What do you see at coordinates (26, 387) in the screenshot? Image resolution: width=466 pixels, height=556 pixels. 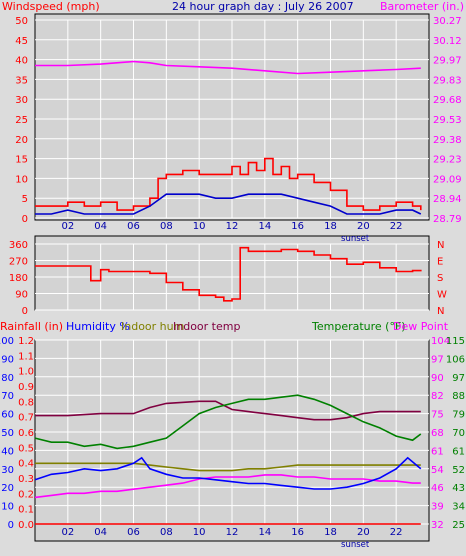 I see `rain-tick-label: 0.9` at bounding box center [26, 387].